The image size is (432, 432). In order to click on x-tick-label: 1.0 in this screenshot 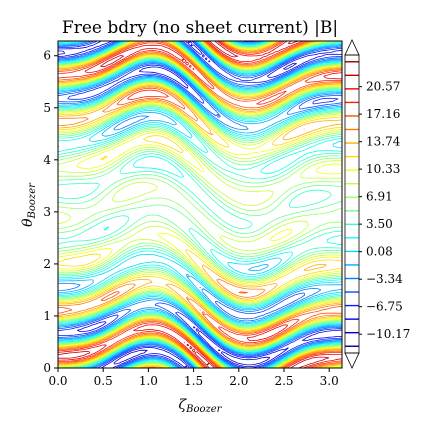, I will do `click(148, 381)`.